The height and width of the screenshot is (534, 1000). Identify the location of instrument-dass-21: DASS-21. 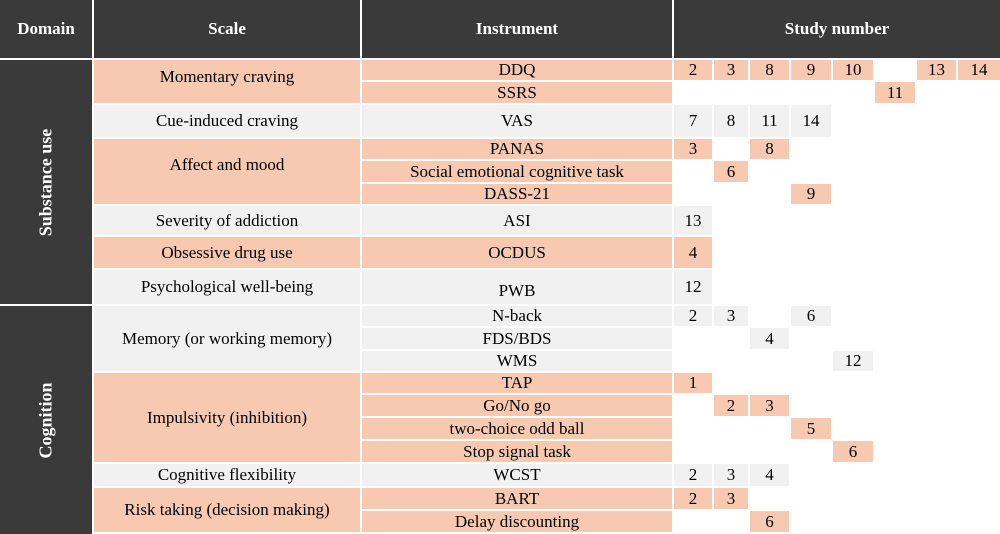
(517, 194).